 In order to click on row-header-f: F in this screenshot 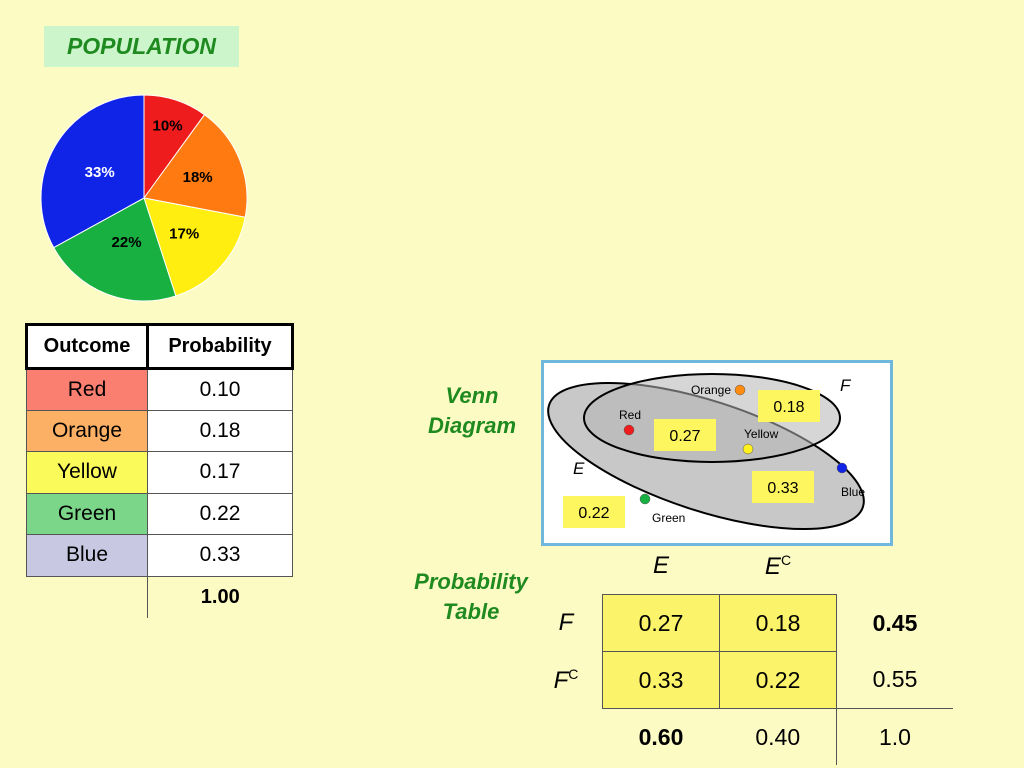, I will do `click(566, 622)`.